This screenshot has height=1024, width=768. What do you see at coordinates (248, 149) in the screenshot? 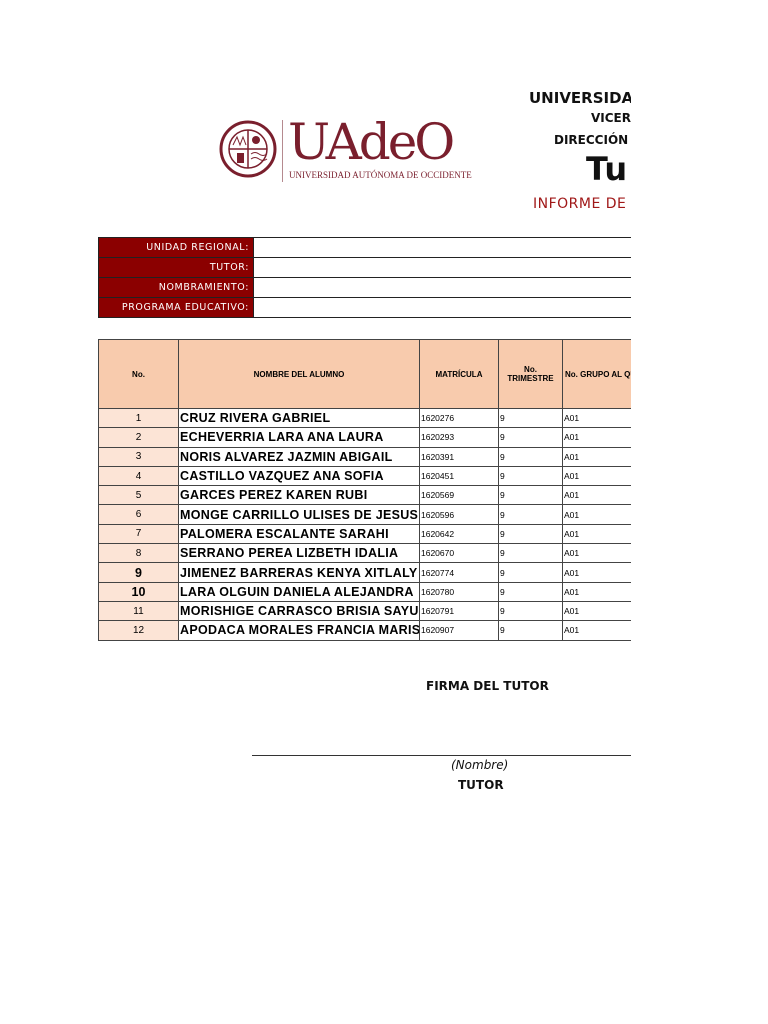
I see `university-seal-logo` at bounding box center [248, 149].